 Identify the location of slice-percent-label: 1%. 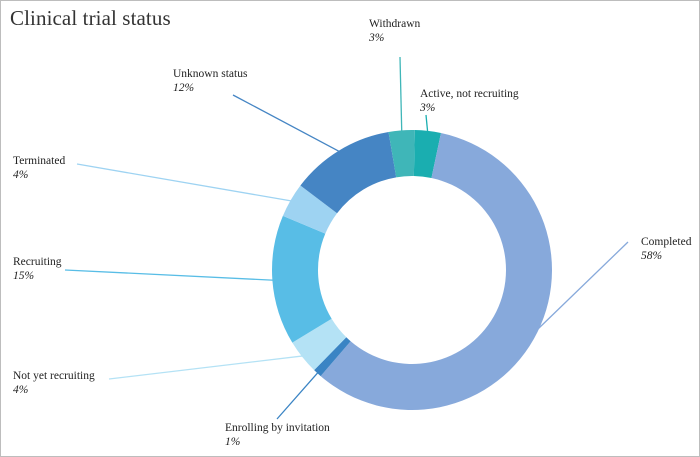
(232, 442).